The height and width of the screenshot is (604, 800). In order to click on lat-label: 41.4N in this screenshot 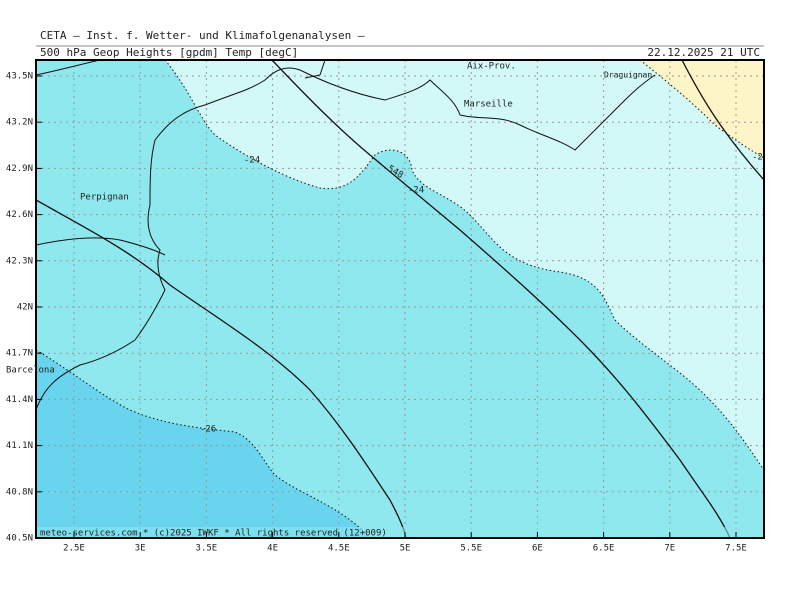, I will do `click(19, 400)`.